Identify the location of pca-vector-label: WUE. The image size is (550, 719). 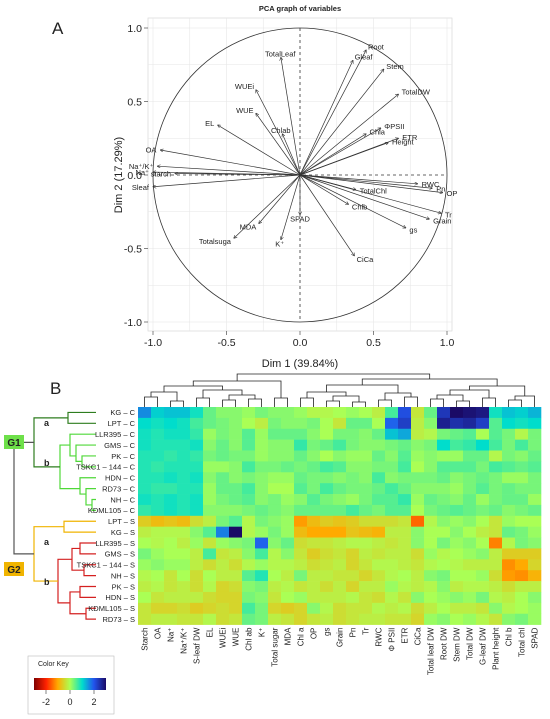
(245, 110).